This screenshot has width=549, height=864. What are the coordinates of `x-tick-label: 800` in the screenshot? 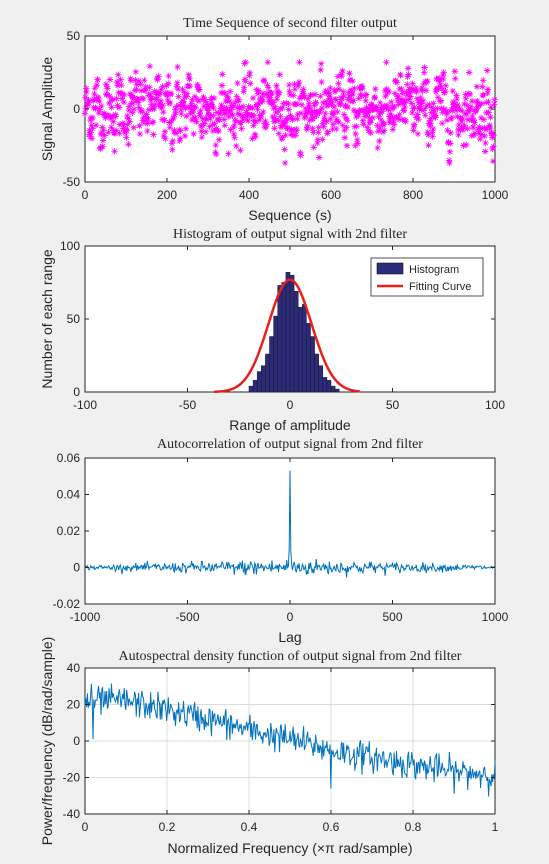 It's located at (413, 195).